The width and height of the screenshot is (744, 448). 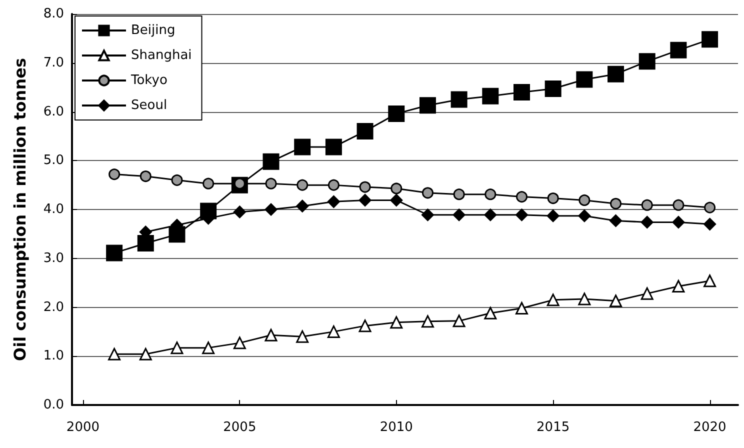 I want to click on x-tick-label: 2020, so click(x=709, y=427).